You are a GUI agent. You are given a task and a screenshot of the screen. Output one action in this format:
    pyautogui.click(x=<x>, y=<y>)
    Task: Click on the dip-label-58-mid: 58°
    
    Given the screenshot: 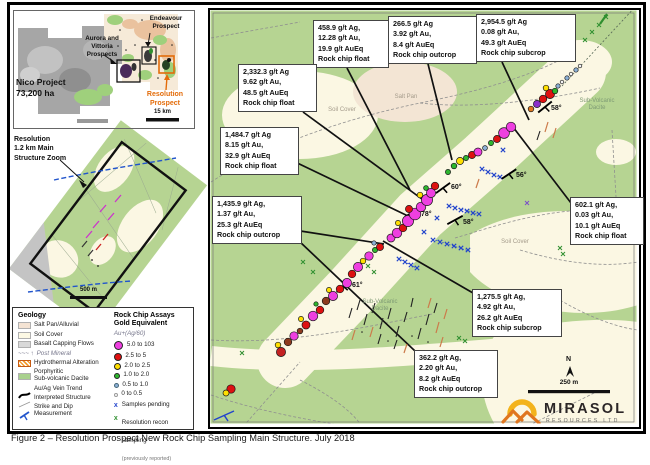 What is the action you would take?
    pyautogui.click(x=468, y=222)
    